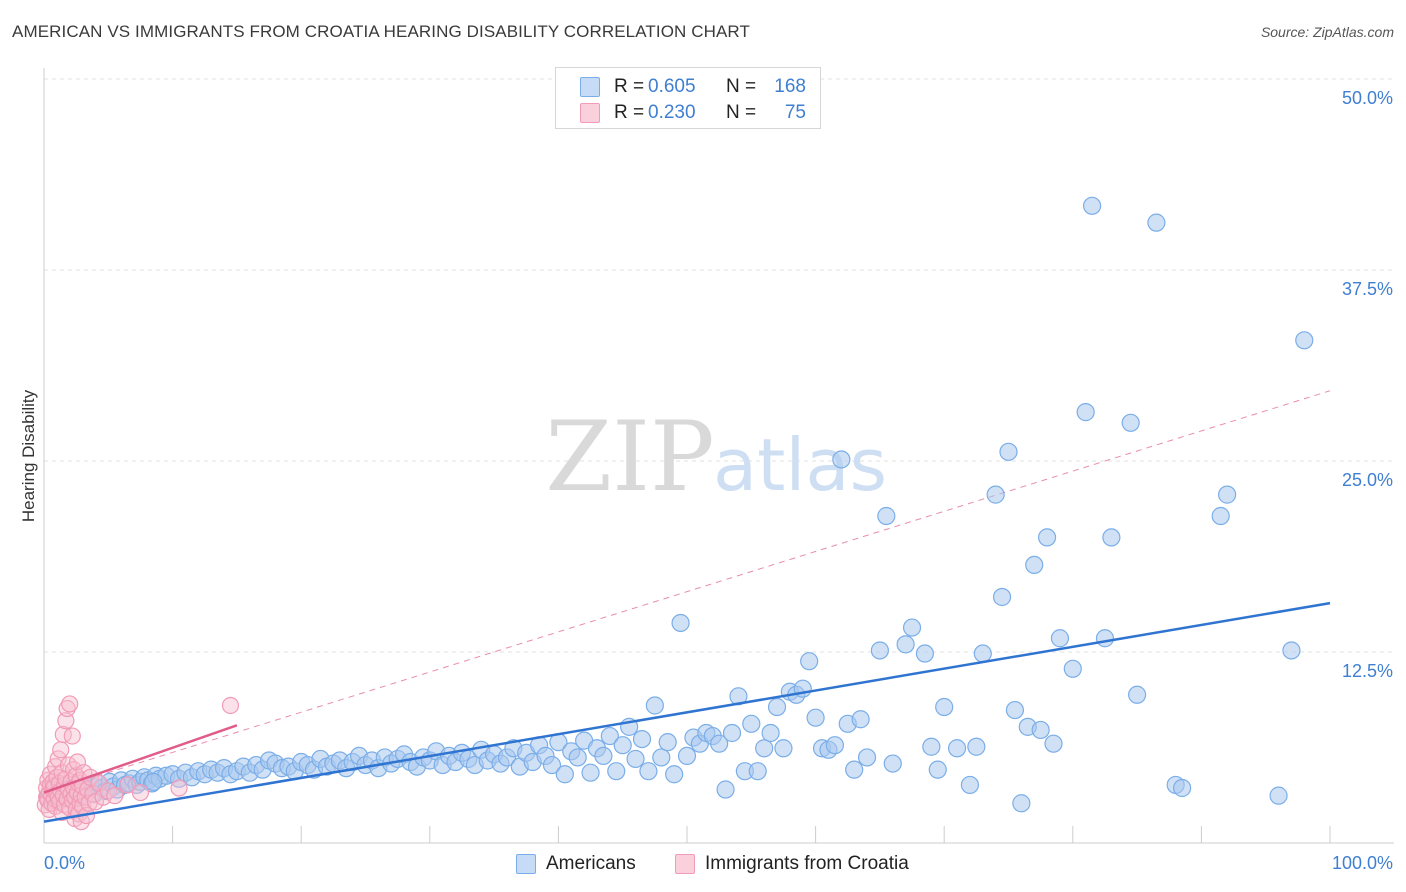  What do you see at coordinates (800, 465) in the screenshot?
I see `watermark-atlas: atlas` at bounding box center [800, 465].